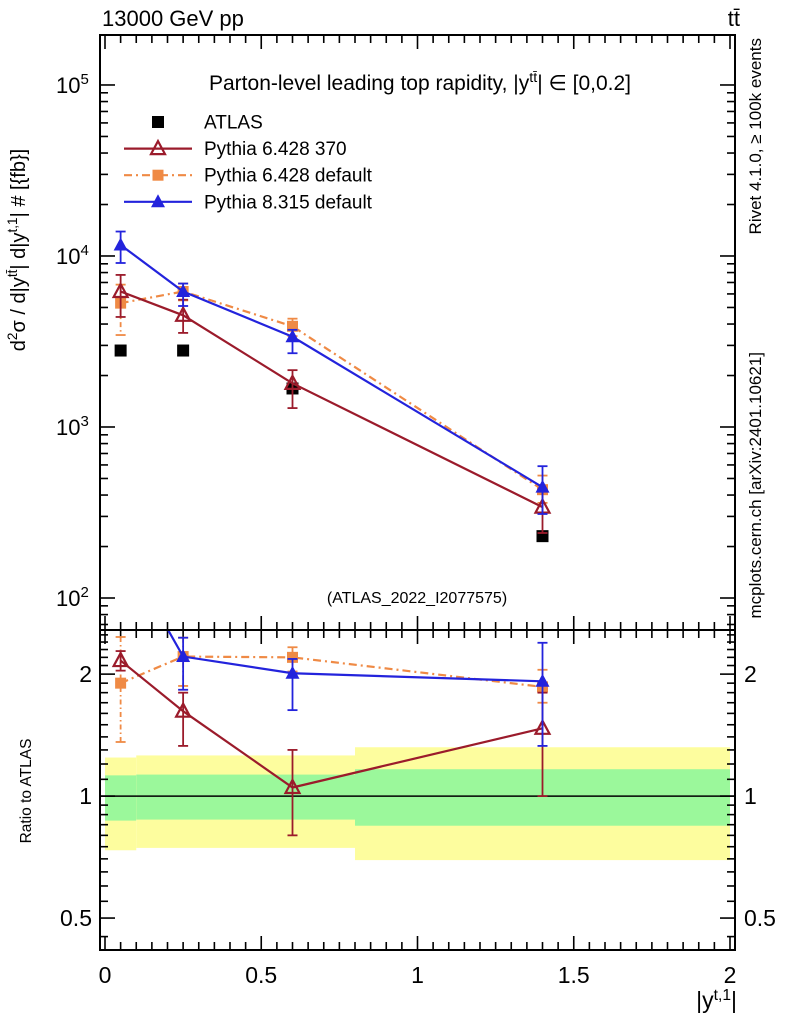 The image size is (786, 1024). What do you see at coordinates (85, 796) in the screenshot?
I see `ratio-tick-label-left-1: 1` at bounding box center [85, 796].